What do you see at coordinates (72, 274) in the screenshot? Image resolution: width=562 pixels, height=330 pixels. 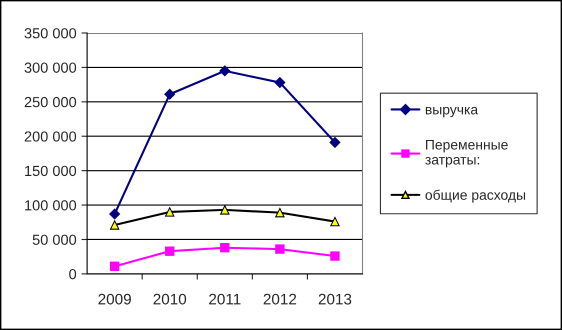 I see `y-tick-label: 0` at bounding box center [72, 274].